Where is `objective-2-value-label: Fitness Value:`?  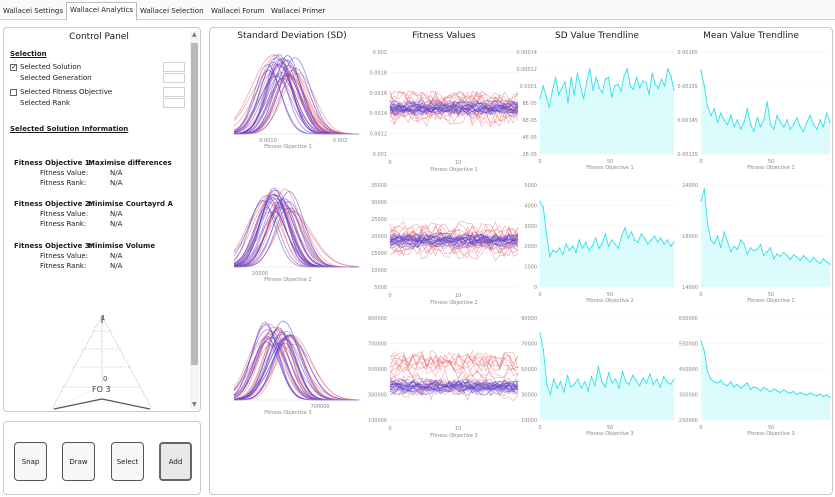
objective-2-value-label: Fitness Value: is located at coordinates (64, 214).